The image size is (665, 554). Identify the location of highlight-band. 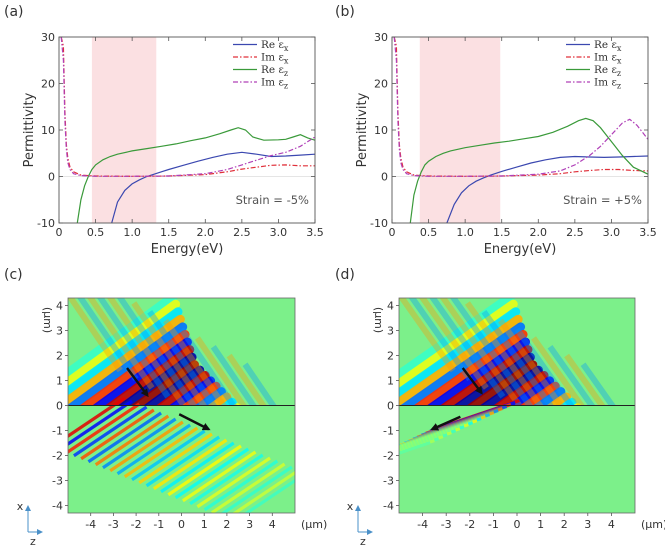
(124, 130).